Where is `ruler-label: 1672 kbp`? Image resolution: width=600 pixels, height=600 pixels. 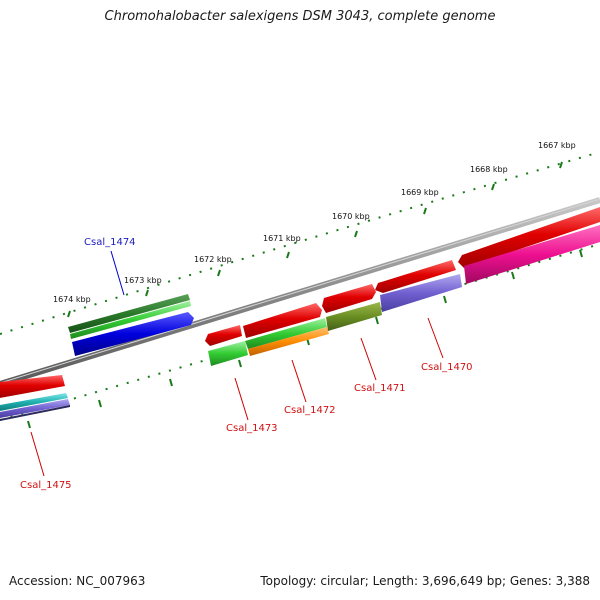
ruler-label: 1672 kbp is located at coordinates (213, 259).